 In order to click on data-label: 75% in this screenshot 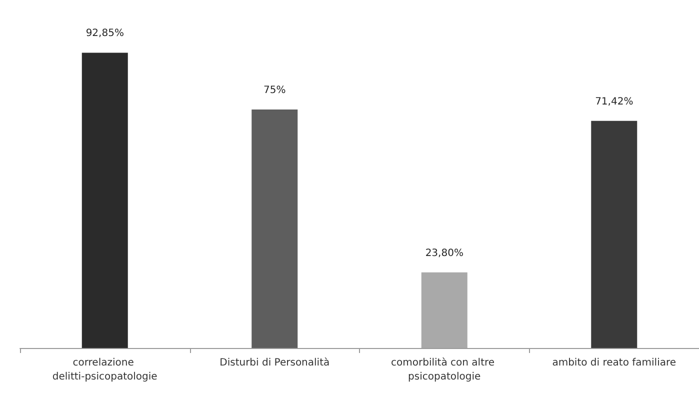, I will do `click(275, 90)`.